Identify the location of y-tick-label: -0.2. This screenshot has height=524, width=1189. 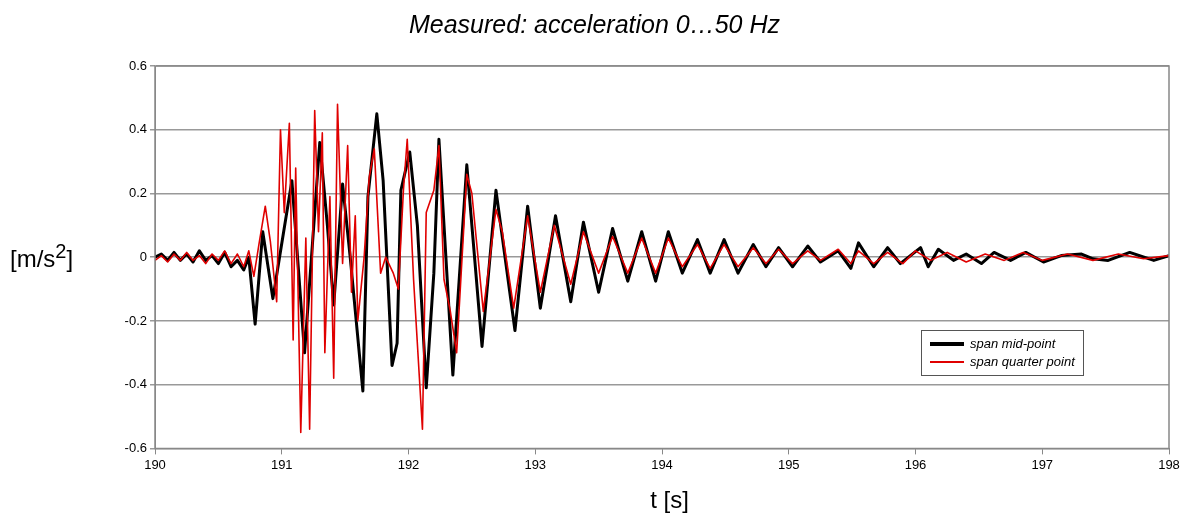
(135, 320).